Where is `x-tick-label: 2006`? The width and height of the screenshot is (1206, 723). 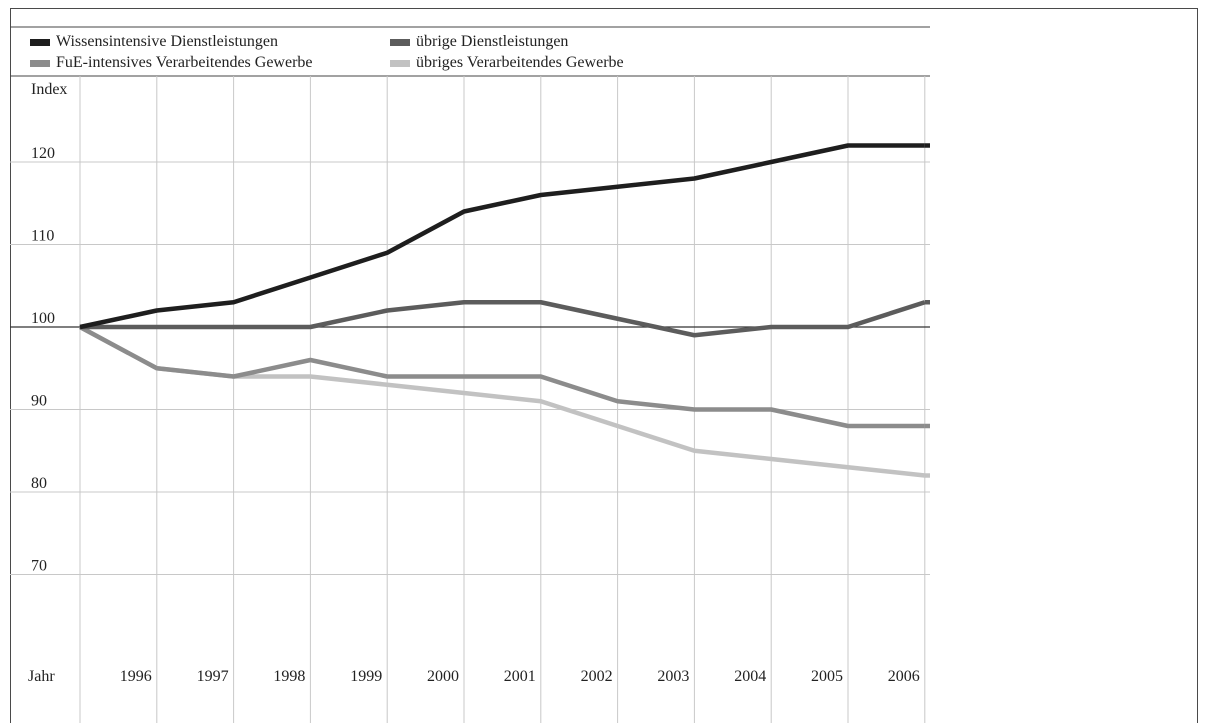
x-tick-label: 2006 is located at coordinates (904, 676).